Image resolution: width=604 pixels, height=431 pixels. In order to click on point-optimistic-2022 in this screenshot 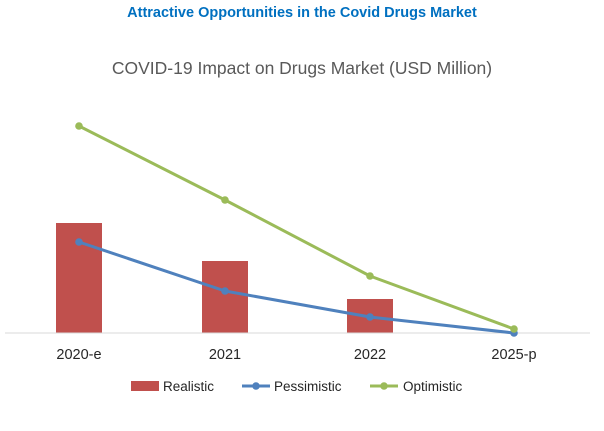, I will do `click(370, 276)`.